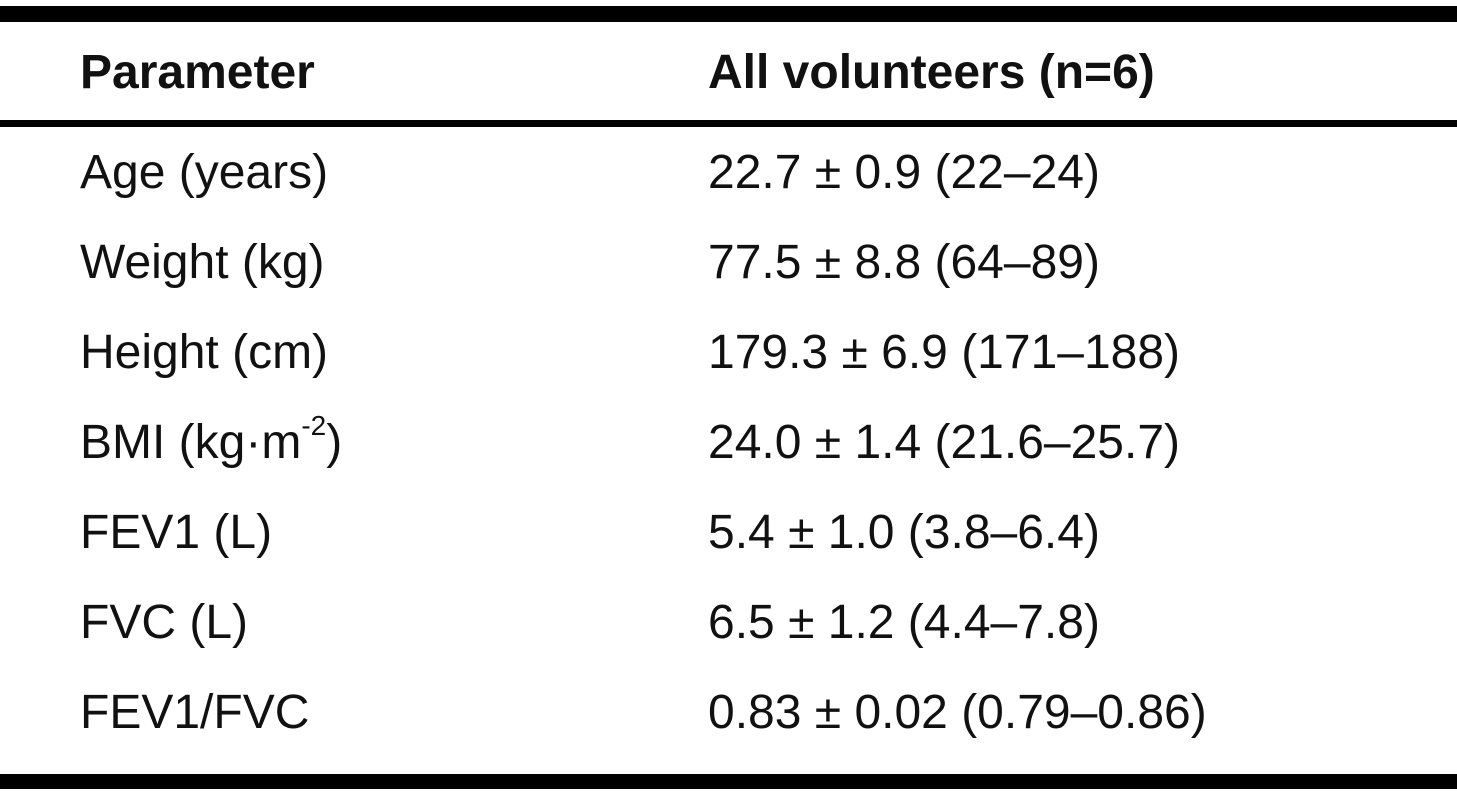 This screenshot has width=1457, height=800. Describe the element at coordinates (931, 72) in the screenshot. I see `header-all-volunteers: All volunteers (n=6)` at that location.